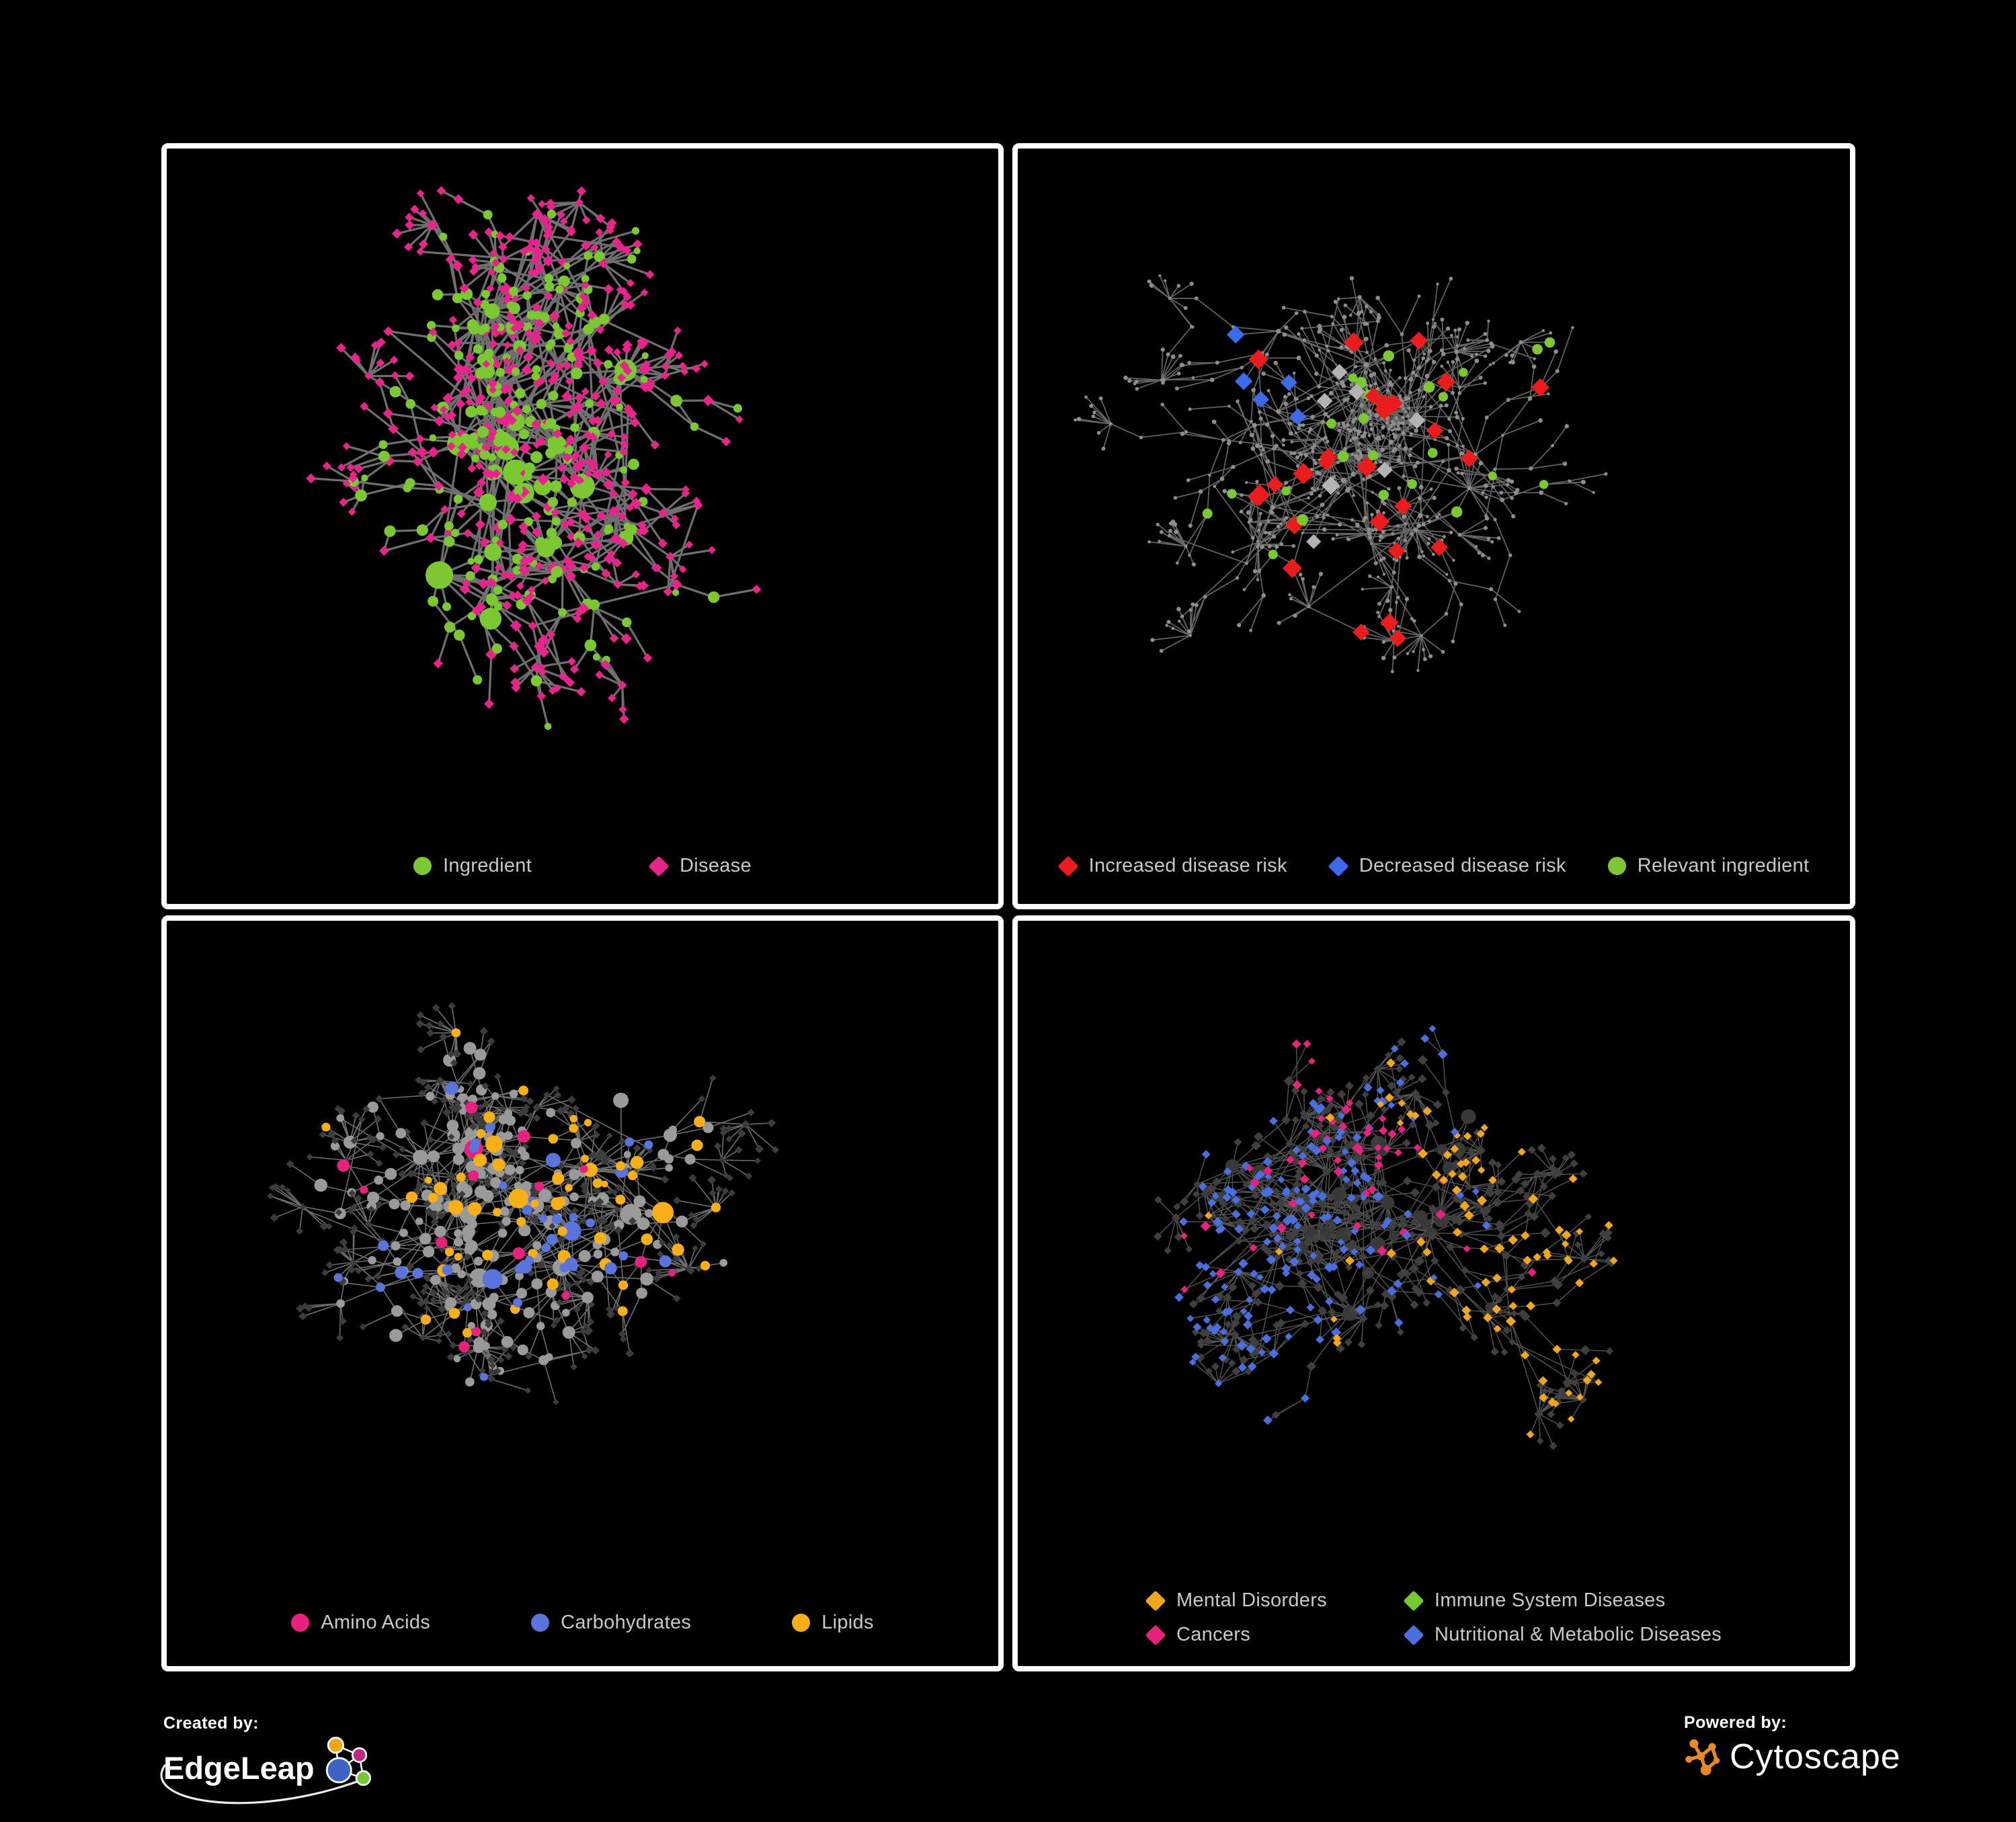 Image resolution: width=2016 pixels, height=1822 pixels. I want to click on created-by-label: Created by:, so click(211, 1723).